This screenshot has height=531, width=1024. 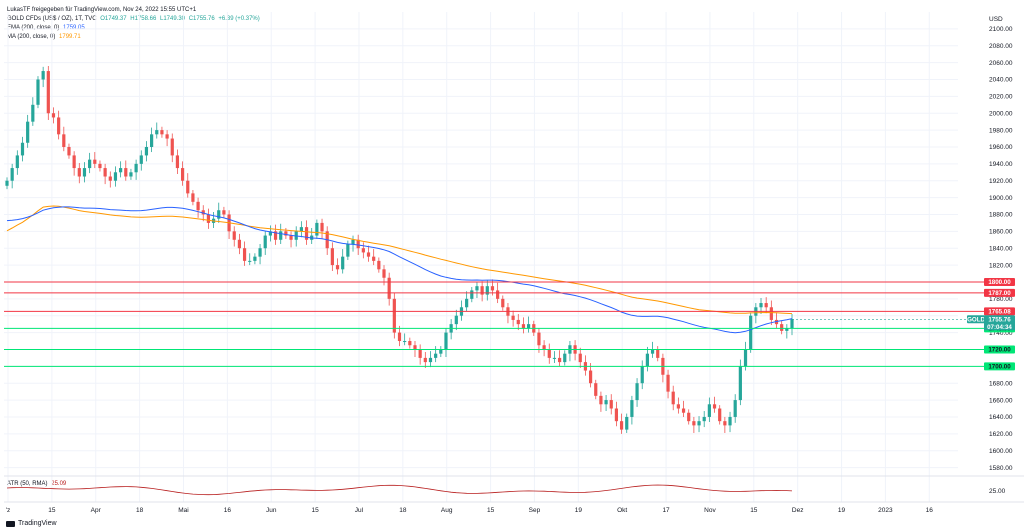 I want to click on atr-line, so click(x=399, y=490).